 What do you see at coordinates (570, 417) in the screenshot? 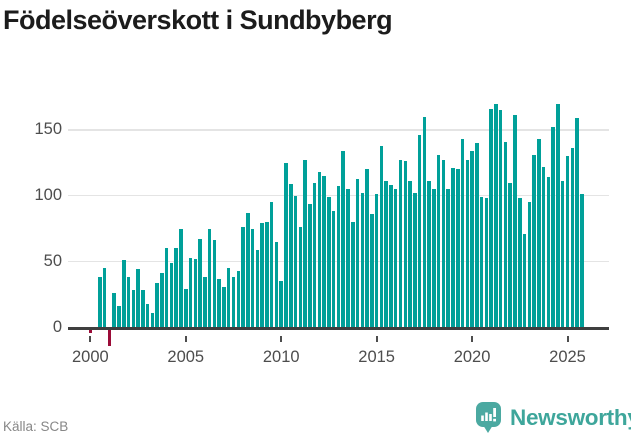
I see `newsworthy-wordmark: Newsworthy` at bounding box center [570, 417].